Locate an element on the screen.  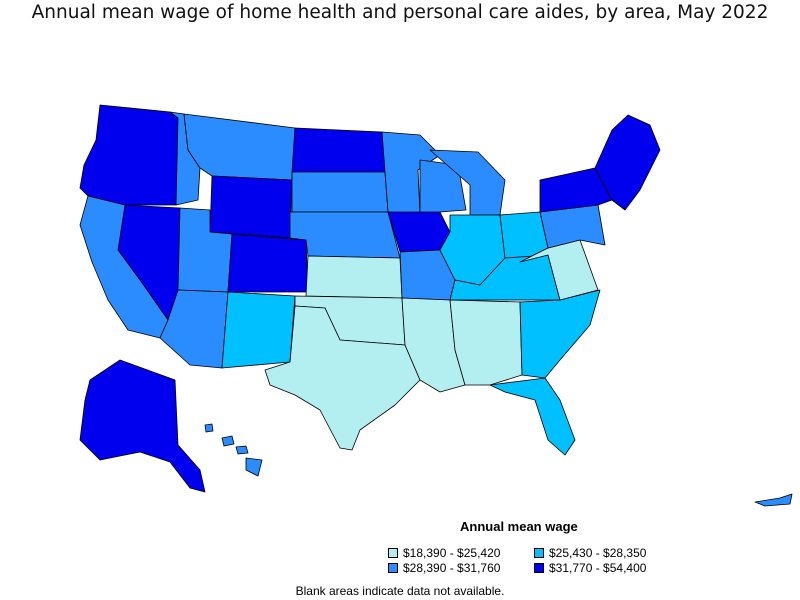
legend-label-tier-2: $25,430 - $28,350 is located at coordinates (598, 553).